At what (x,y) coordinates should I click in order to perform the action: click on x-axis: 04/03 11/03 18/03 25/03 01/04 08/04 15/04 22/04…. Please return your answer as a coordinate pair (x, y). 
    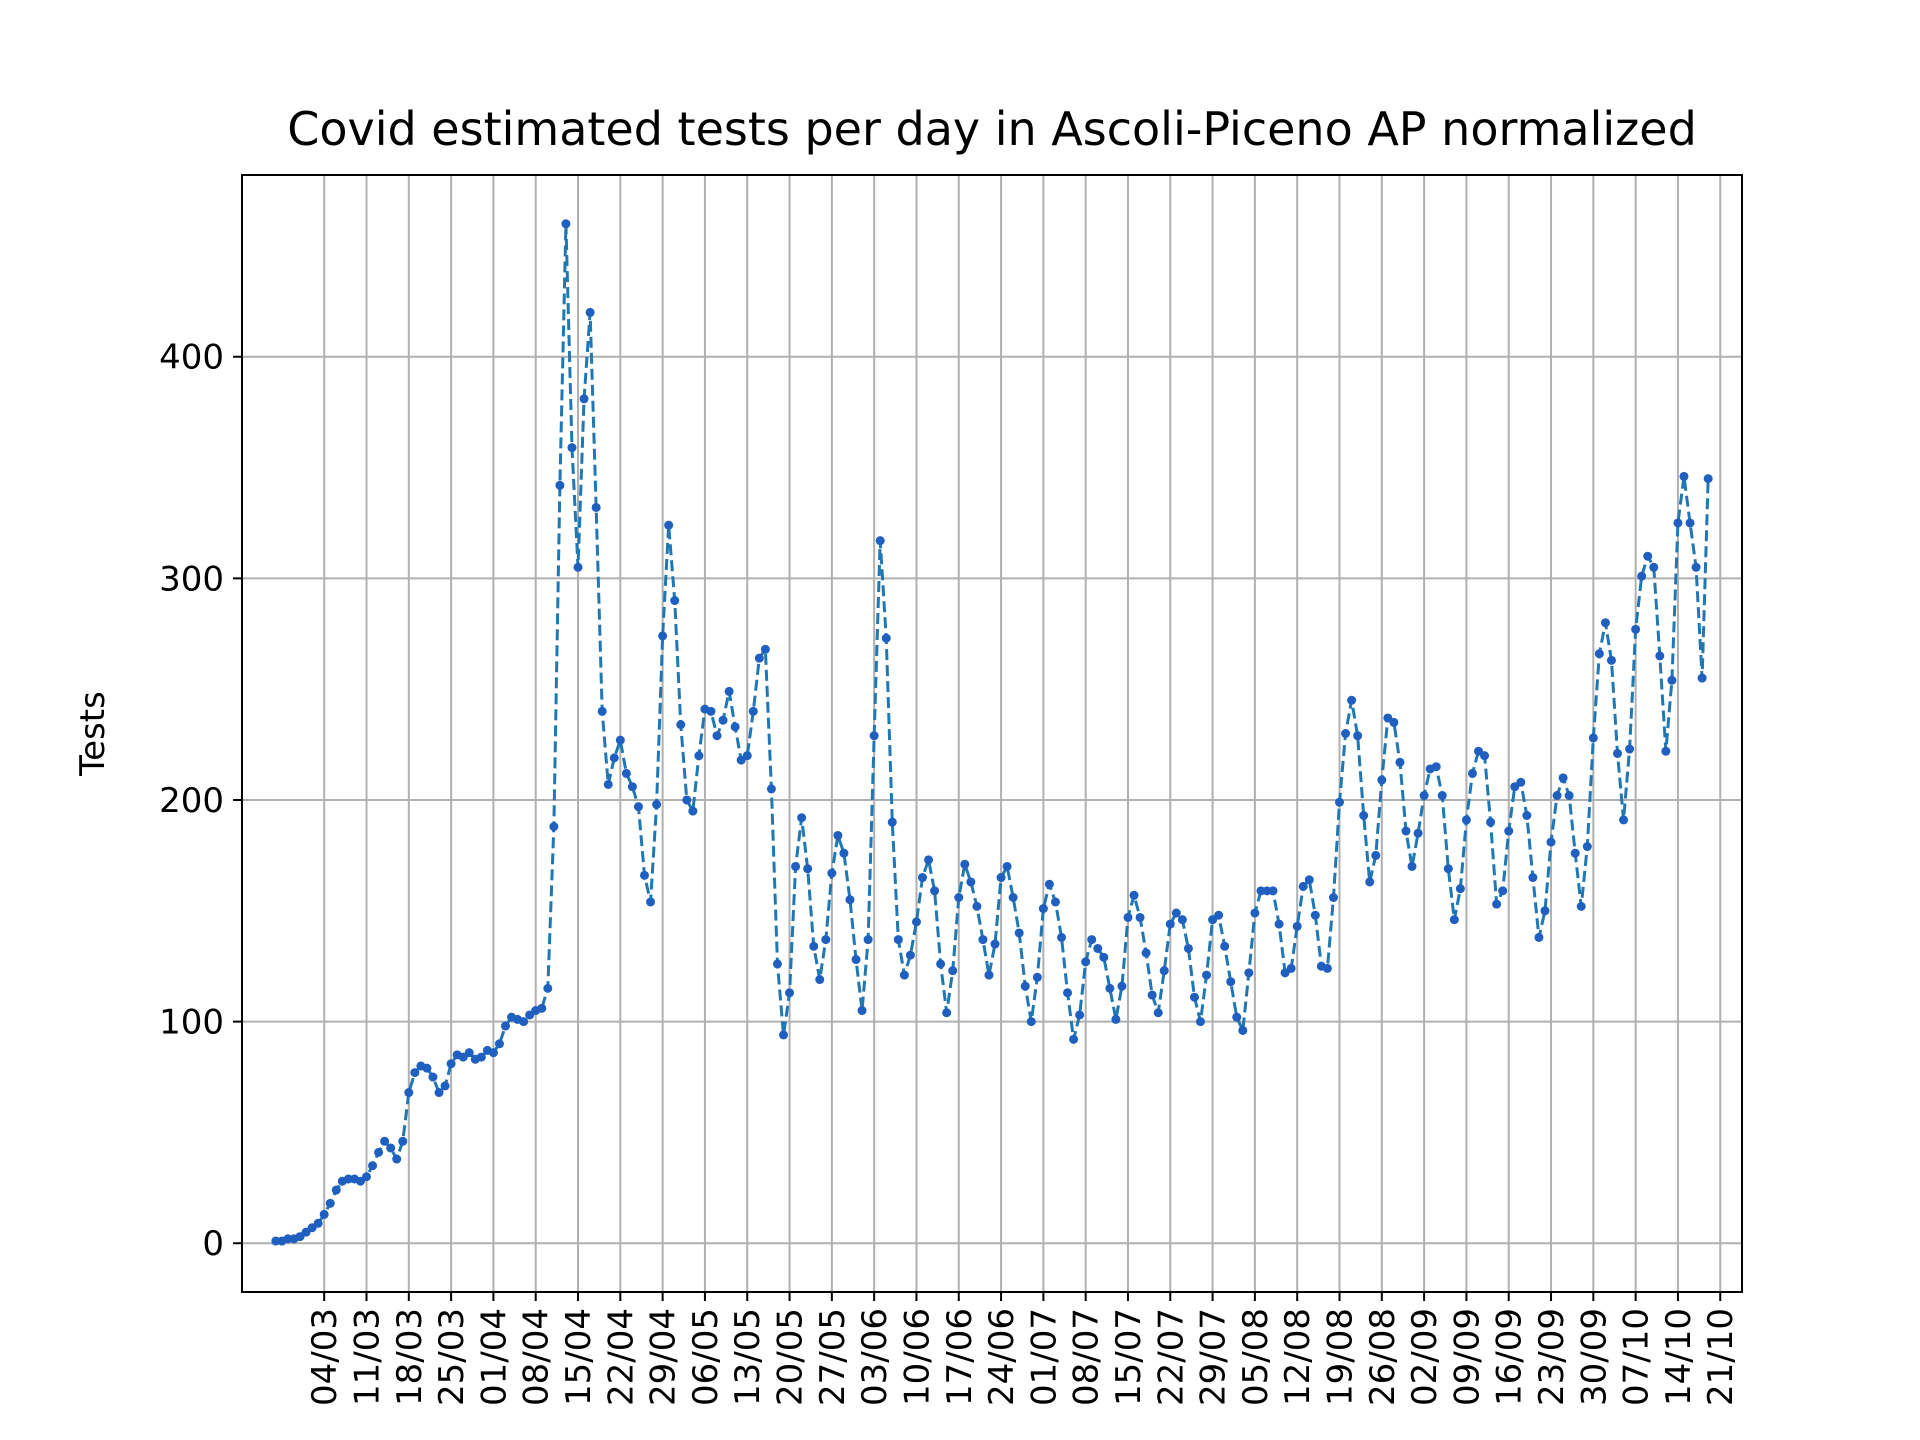
    Looking at the image, I should click on (1023, 1349).